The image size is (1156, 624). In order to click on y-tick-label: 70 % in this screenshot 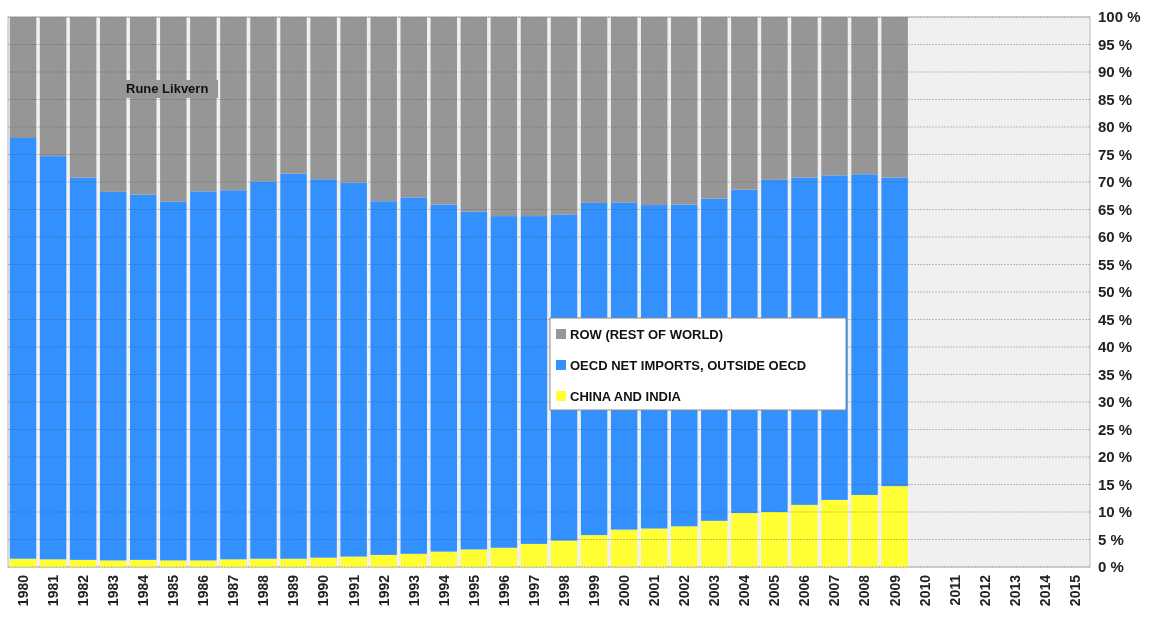, I will do `click(1115, 182)`.